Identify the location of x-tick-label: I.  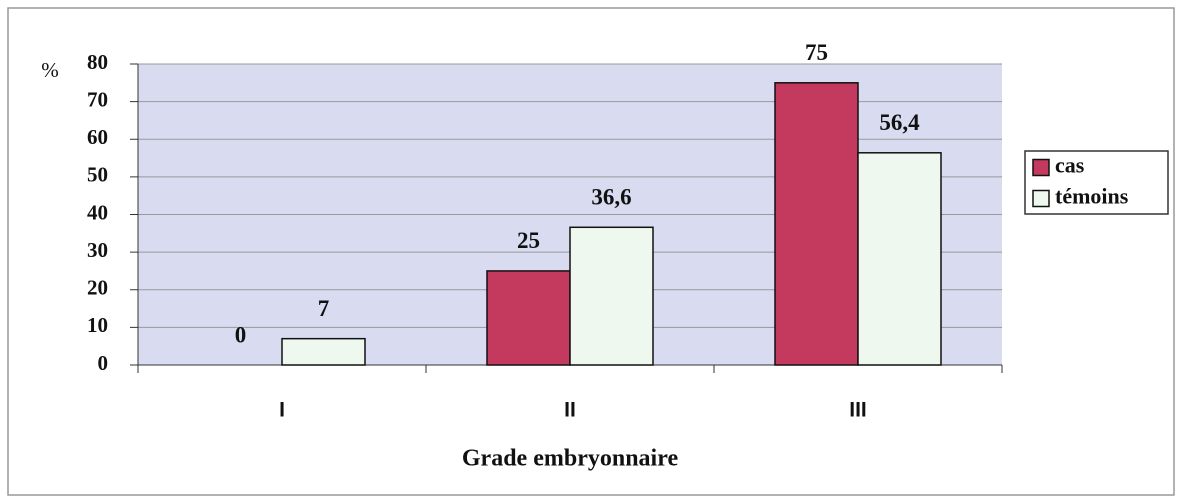
(282, 410).